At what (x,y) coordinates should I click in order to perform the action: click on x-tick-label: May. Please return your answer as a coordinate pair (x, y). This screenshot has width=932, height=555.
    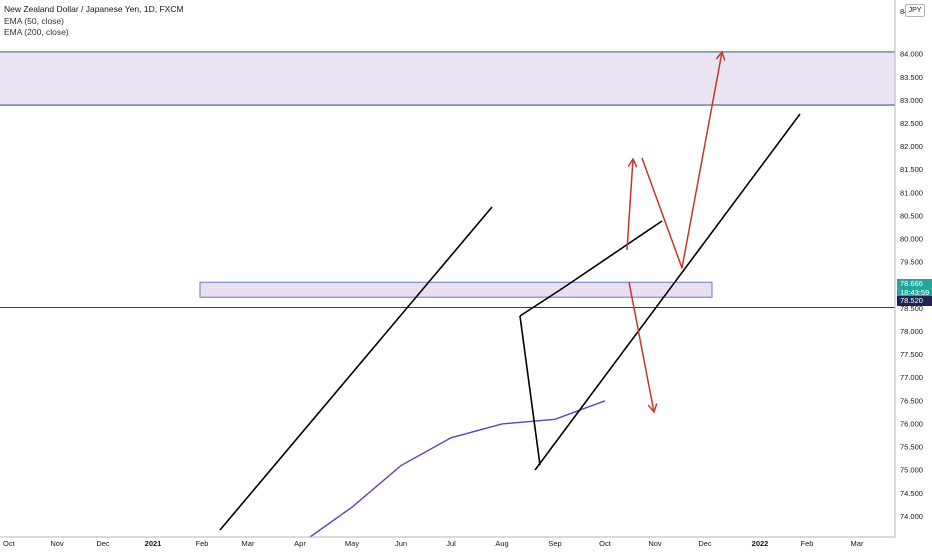
    Looking at the image, I should click on (352, 543).